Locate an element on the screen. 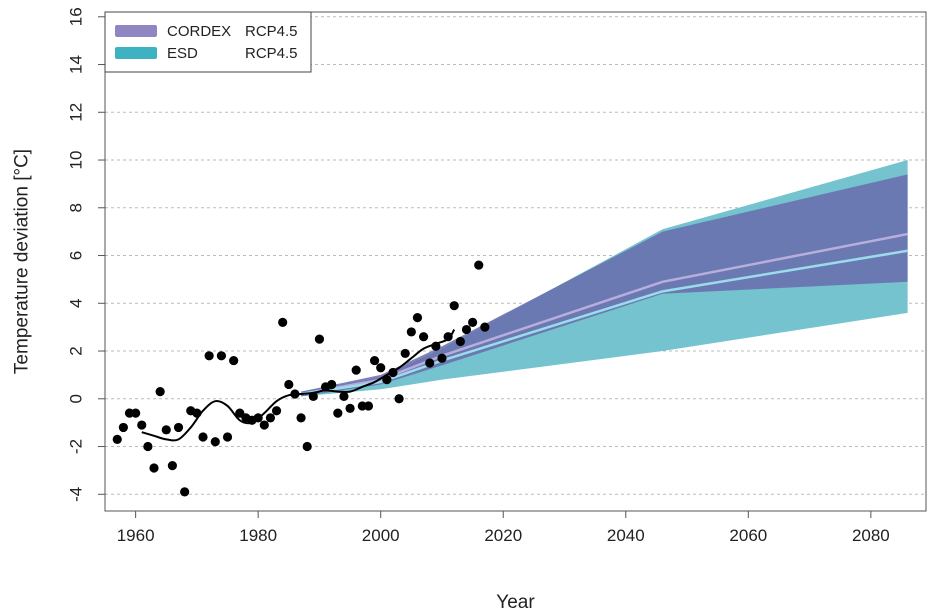  x-tick-label-2000: 2000 is located at coordinates (381, 535).